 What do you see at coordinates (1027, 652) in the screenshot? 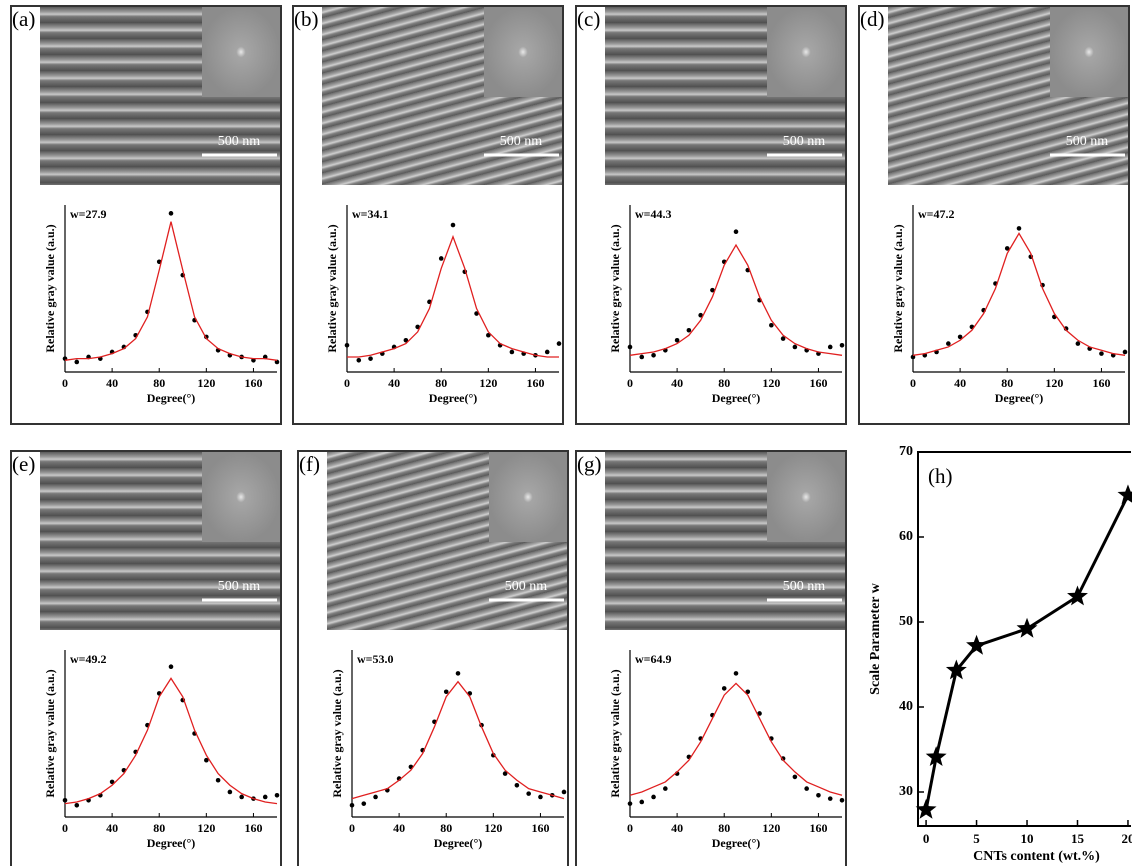
I see `line` at bounding box center [1027, 652].